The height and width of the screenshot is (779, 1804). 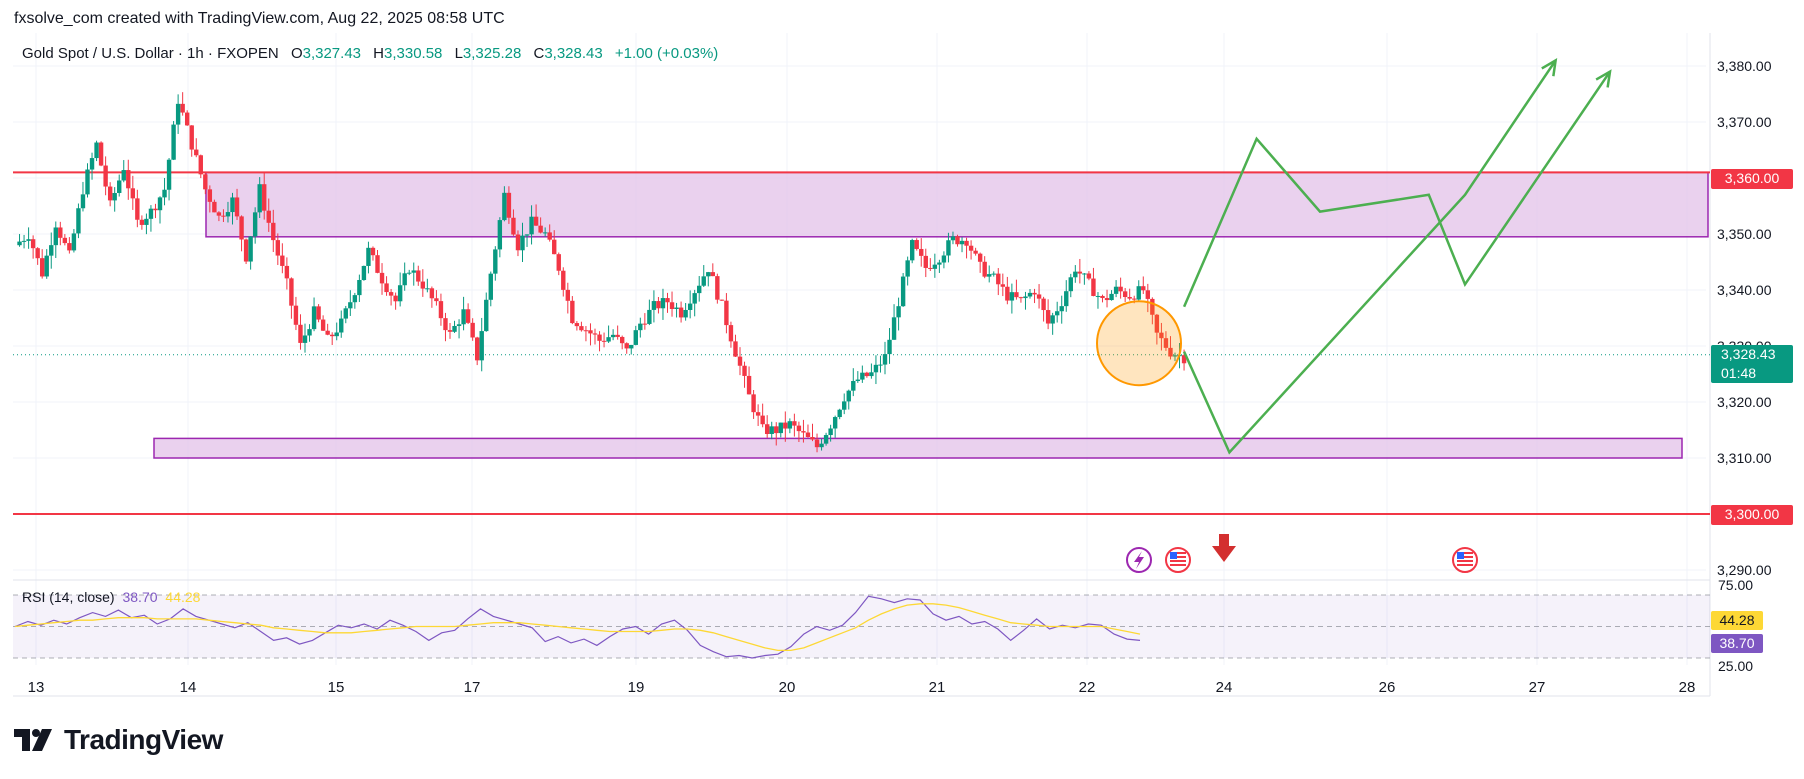 What do you see at coordinates (118, 740) in the screenshot?
I see `tradingview-brand: TradingView` at bounding box center [118, 740].